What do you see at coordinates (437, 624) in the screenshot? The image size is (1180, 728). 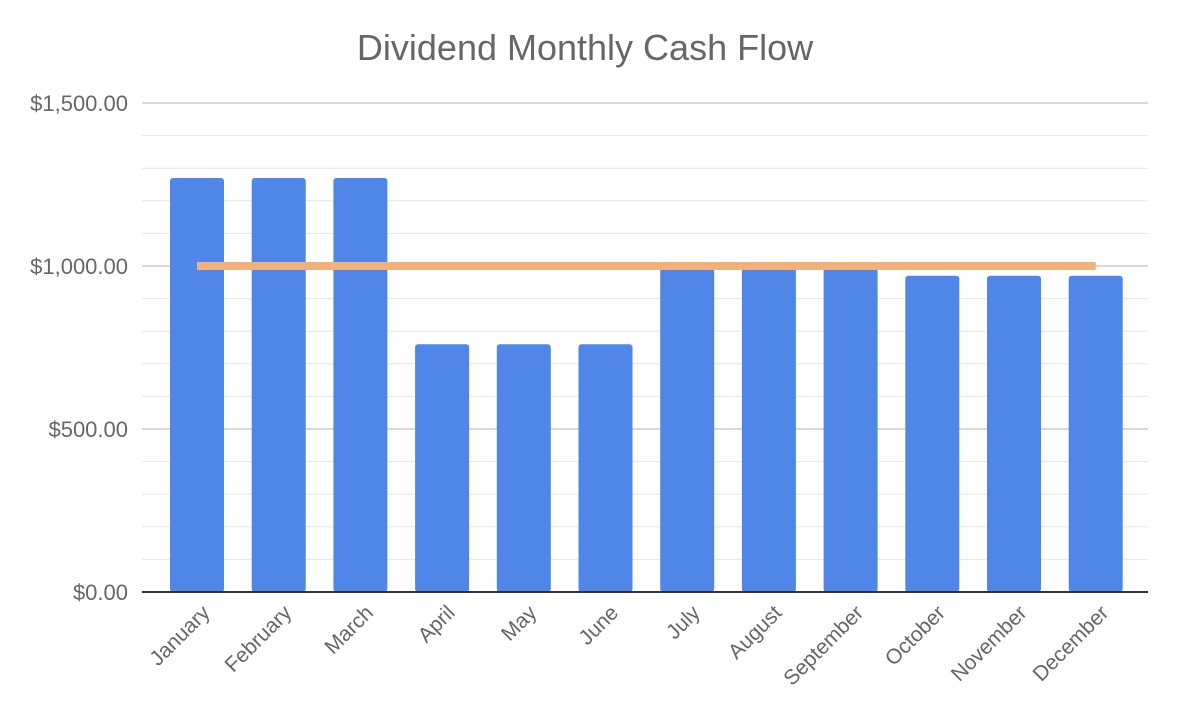 I see `x-category-label: April` at bounding box center [437, 624].